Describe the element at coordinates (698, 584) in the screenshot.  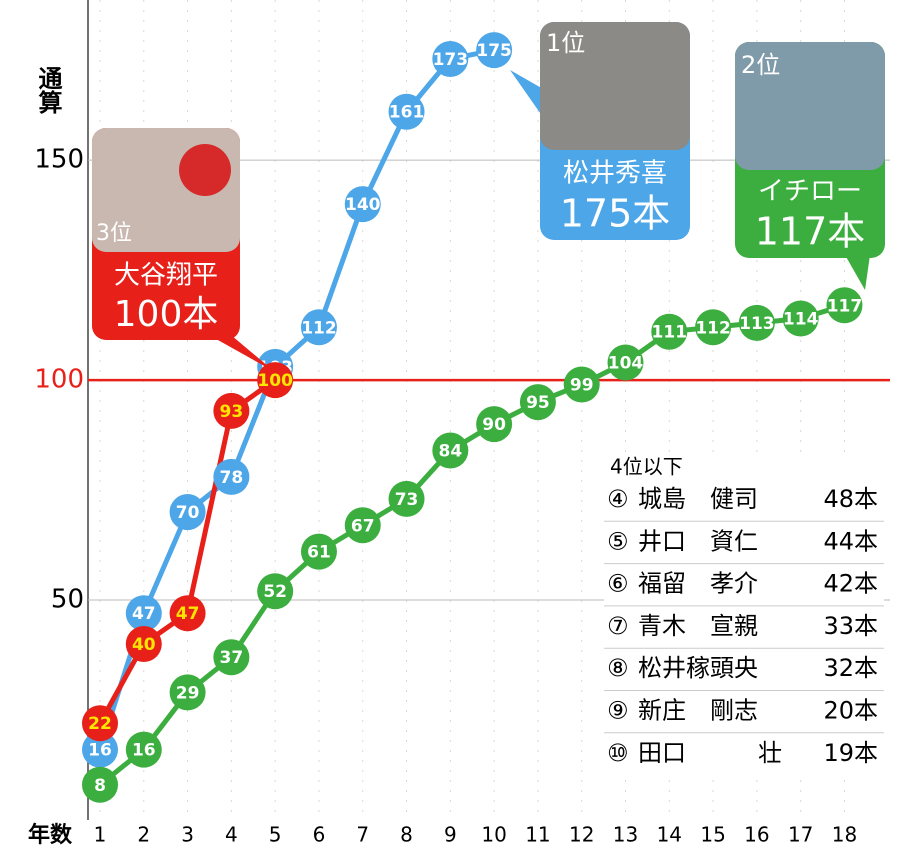
I see `row-name: 福留 孝介` at that location.